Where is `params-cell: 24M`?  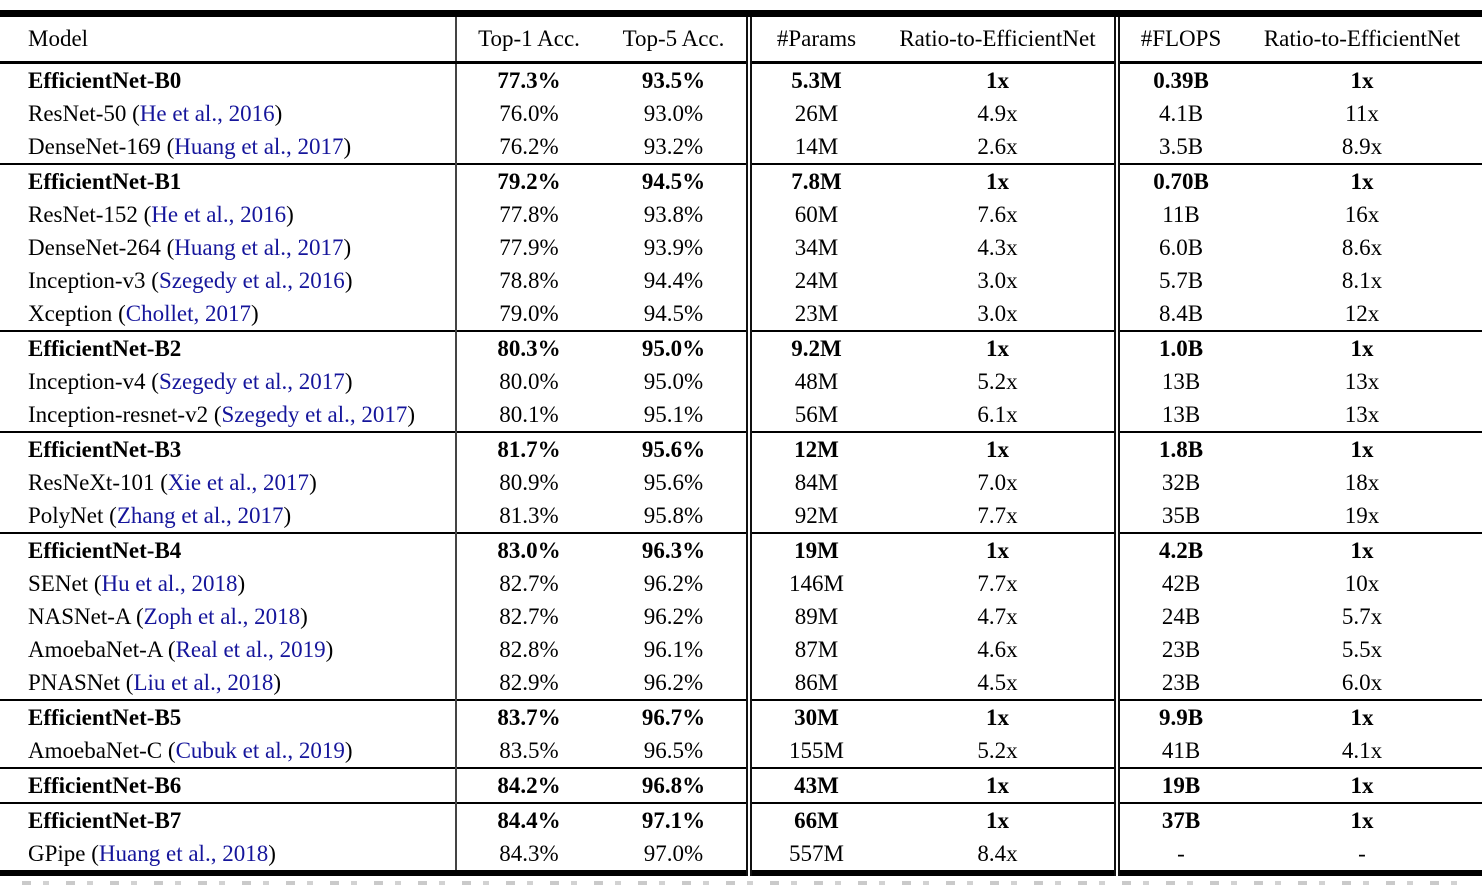 params-cell: 24M is located at coordinates (816, 280).